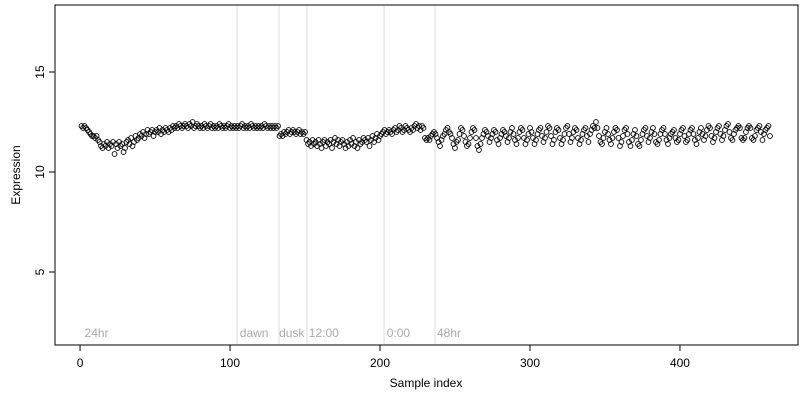 This screenshot has width=800, height=405. I want to click on annotation: dusk, so click(292, 333).